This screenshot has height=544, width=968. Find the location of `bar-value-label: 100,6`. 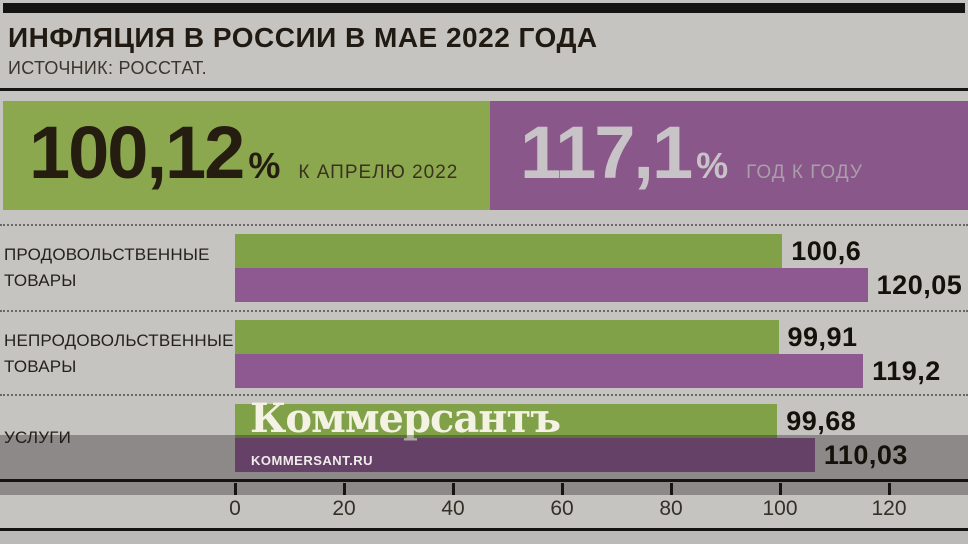

bar-value-label: 100,6 is located at coordinates (826, 251).